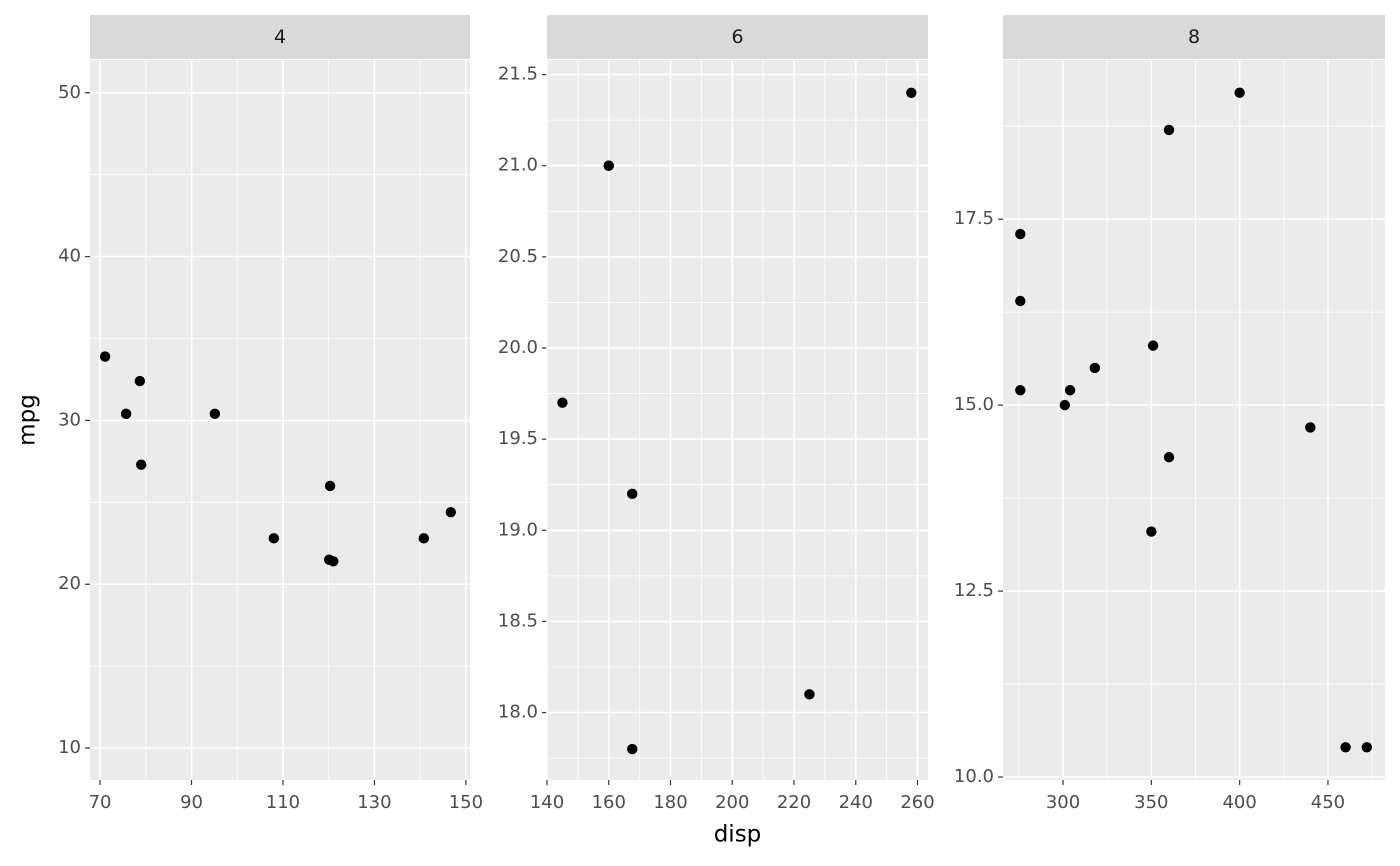 This screenshot has width=1400, height=866. I want to click on y-tick-label: 20, so click(69, 583).